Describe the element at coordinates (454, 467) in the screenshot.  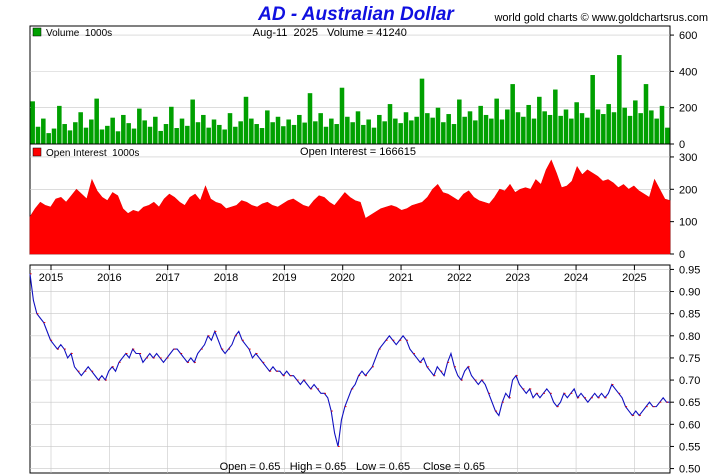
I see `ohlc-close: Close = 0.65` at that location.